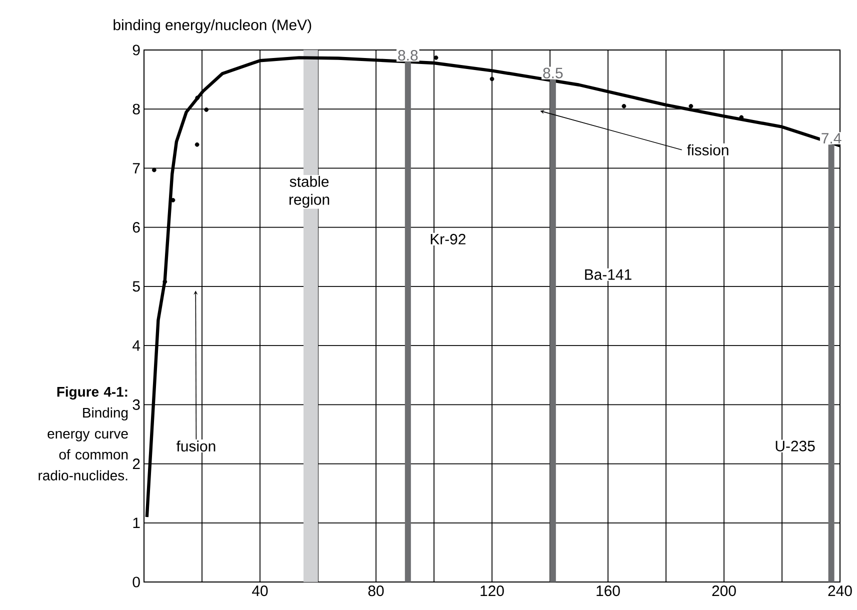 Image resolution: width=857 pixels, height=610 pixels. What do you see at coordinates (795, 446) in the screenshot?
I see `annotation: U-235` at bounding box center [795, 446].